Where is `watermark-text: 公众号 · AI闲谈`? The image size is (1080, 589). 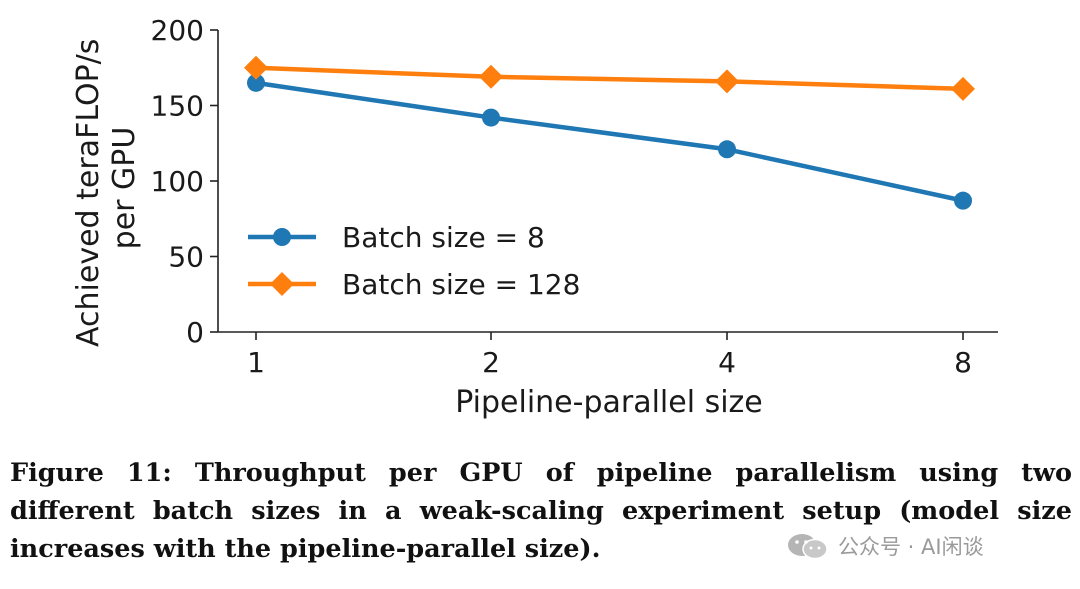
watermark-text: 公众号 · AI闲谈 is located at coordinates (911, 547).